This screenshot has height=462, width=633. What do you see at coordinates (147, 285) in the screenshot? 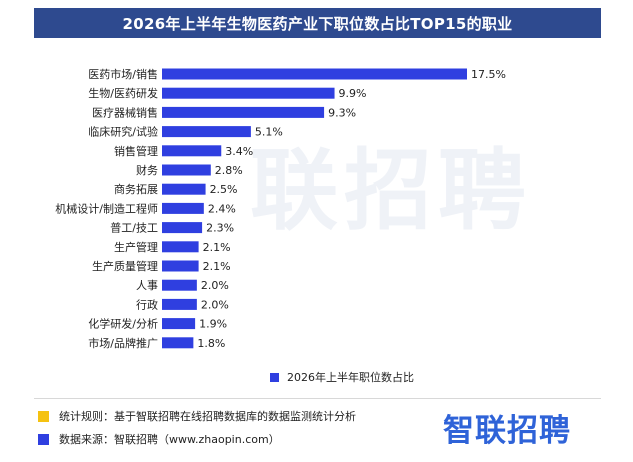
I see `category-label: 人事` at bounding box center [147, 285].